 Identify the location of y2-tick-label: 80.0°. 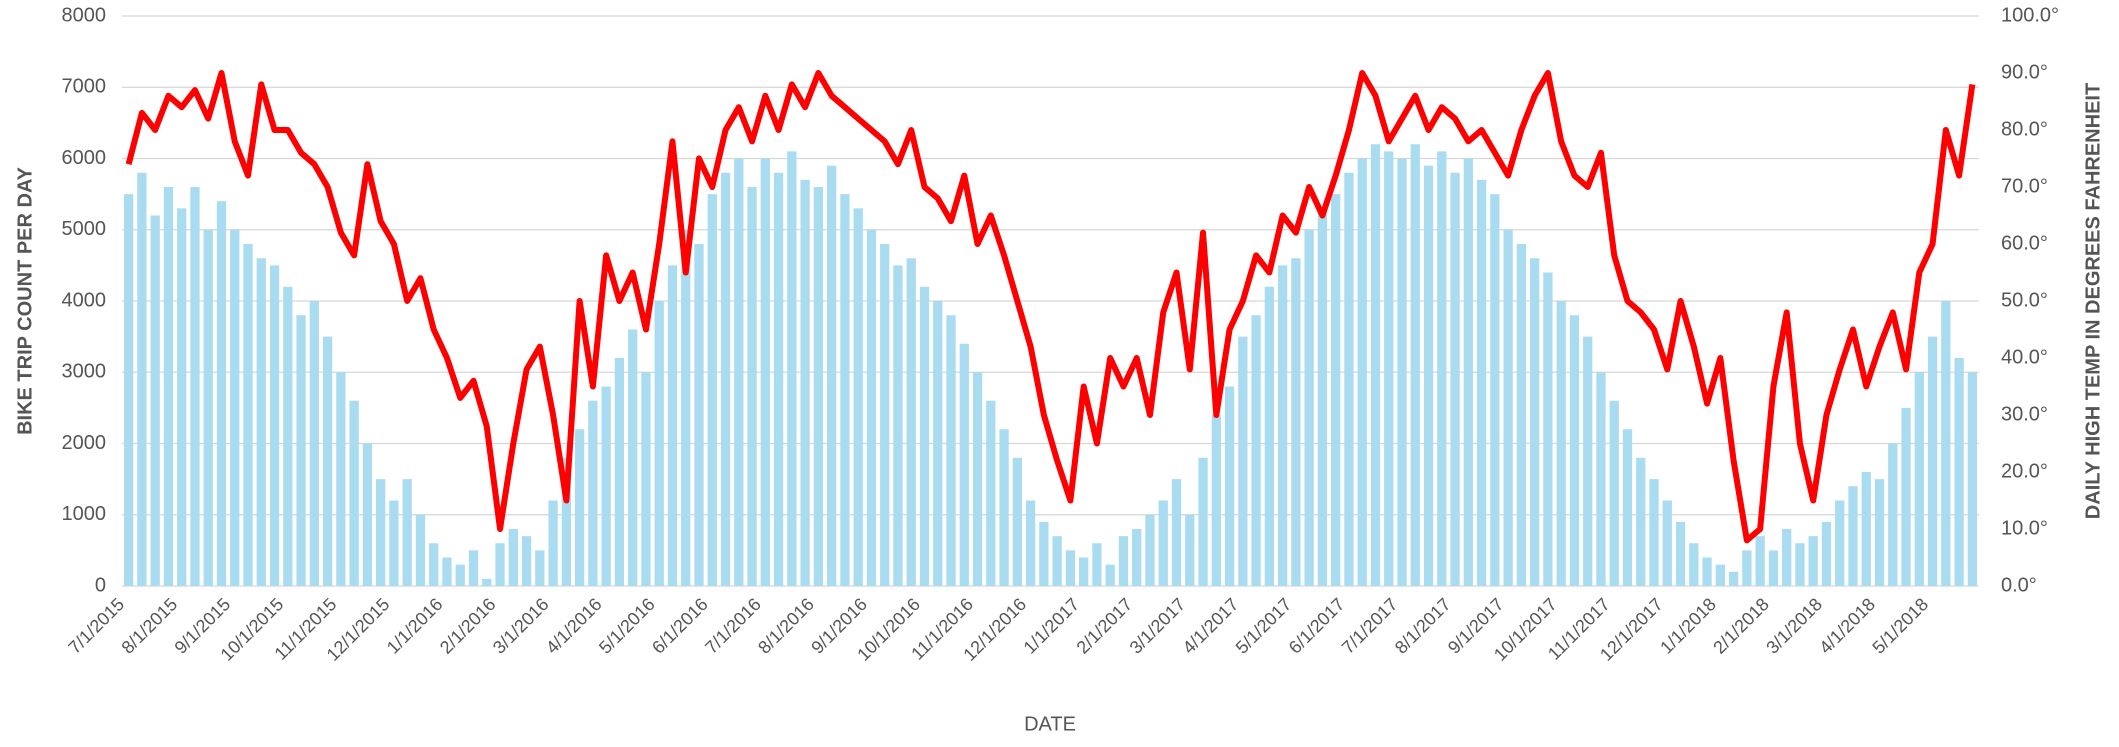
(2024, 129).